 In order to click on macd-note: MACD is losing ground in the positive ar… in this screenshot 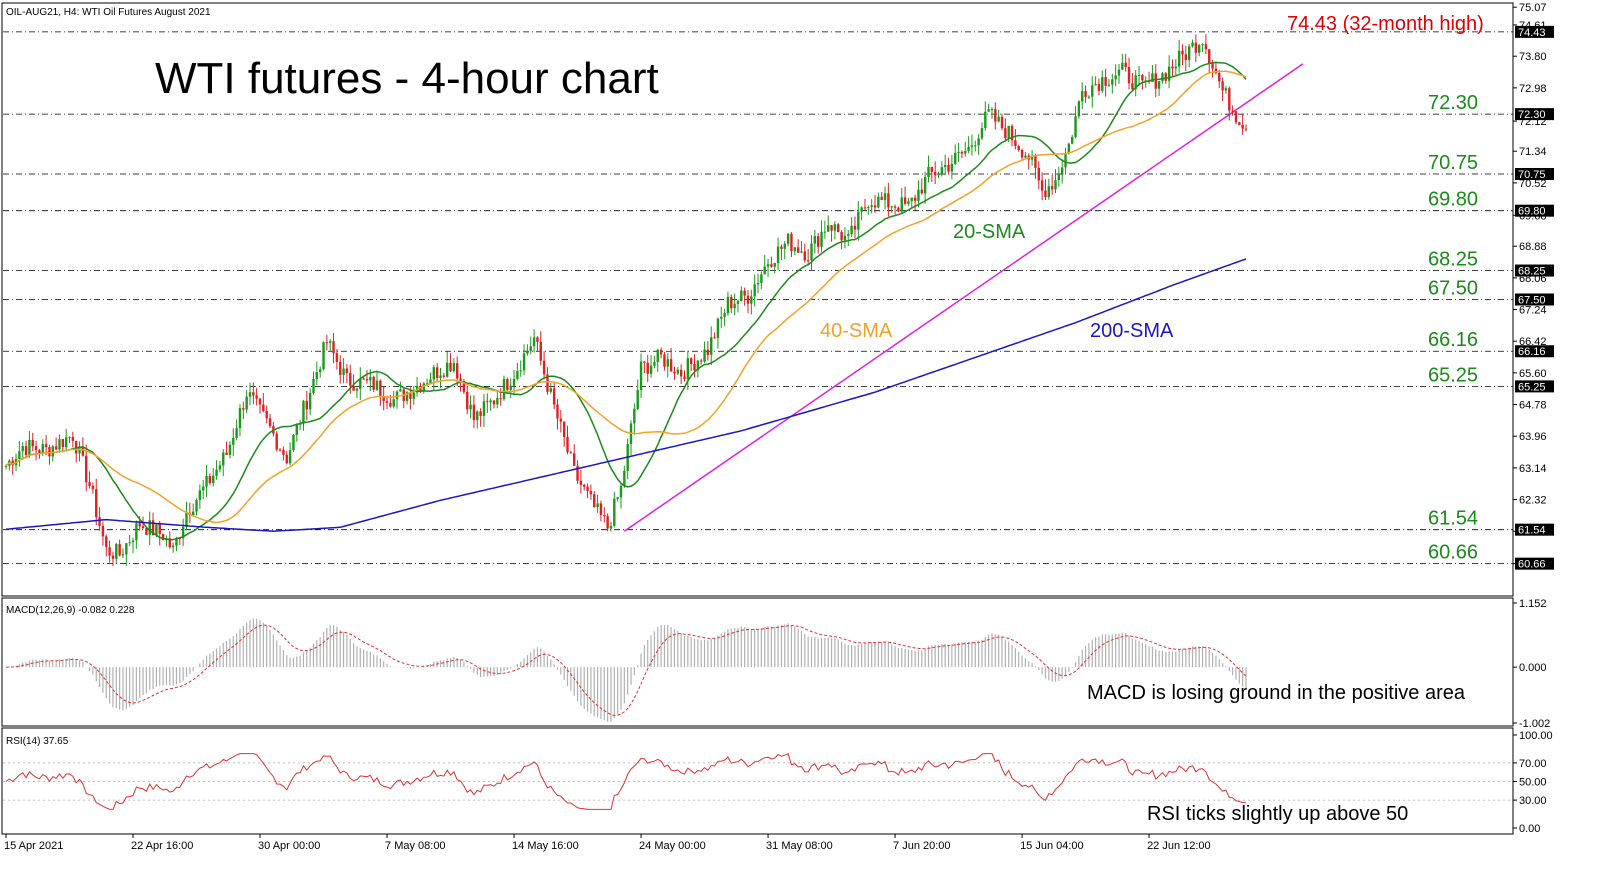, I will do `click(1276, 693)`.